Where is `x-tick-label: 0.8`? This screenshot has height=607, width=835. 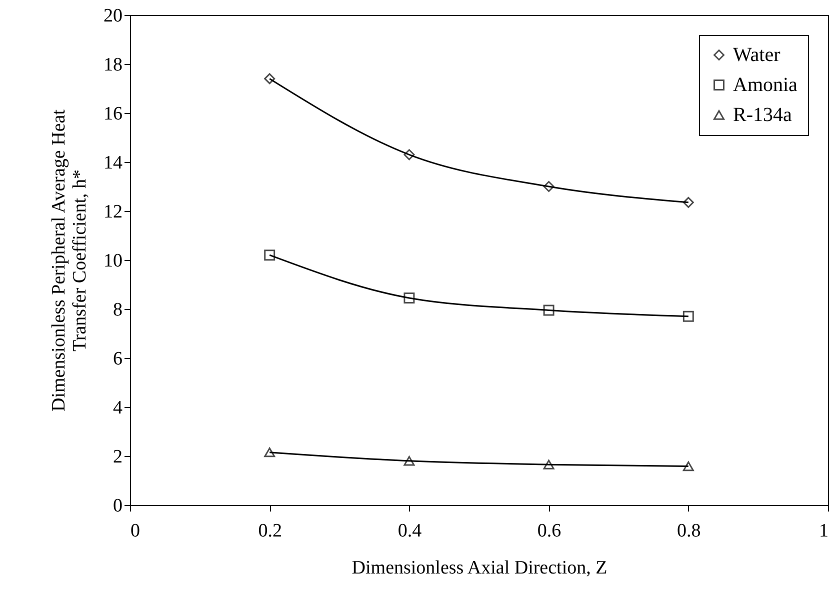 x-tick-label: 0.8 is located at coordinates (689, 531).